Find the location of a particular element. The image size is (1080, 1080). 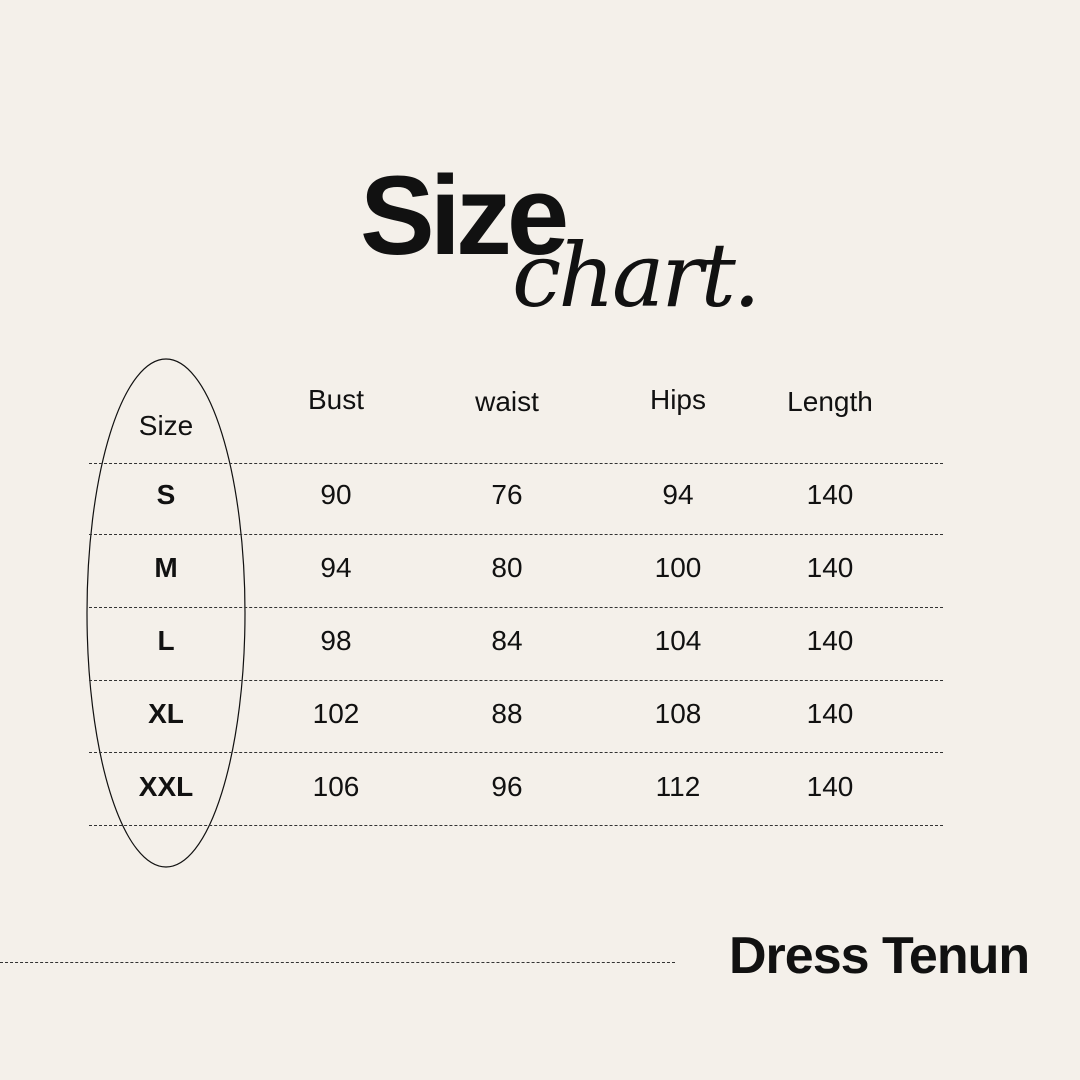

measurement-cell: 108 is located at coordinates (678, 713).